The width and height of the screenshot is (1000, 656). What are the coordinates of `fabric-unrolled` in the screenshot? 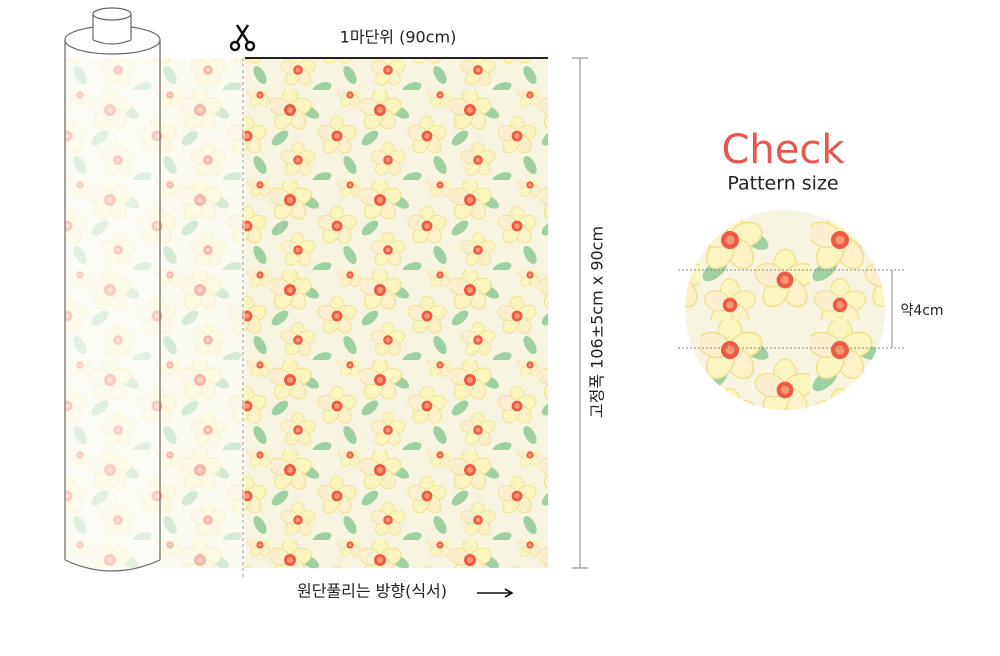 It's located at (155, 313).